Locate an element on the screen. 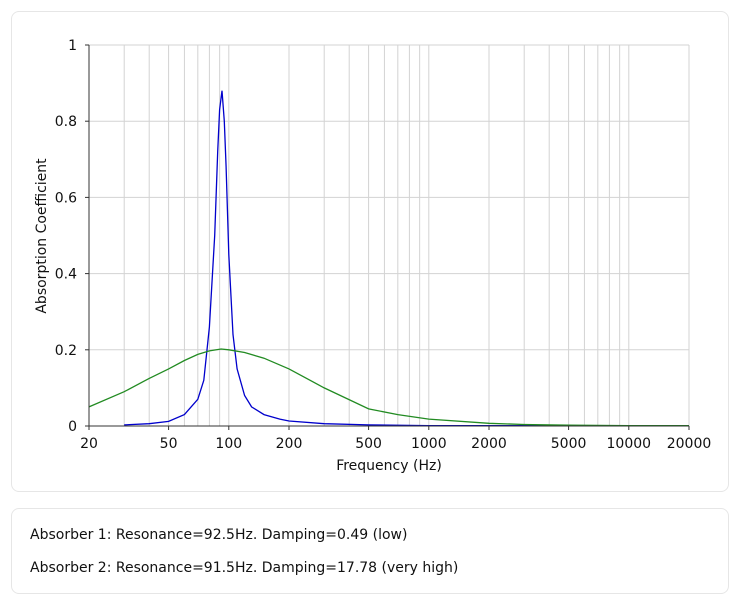  x-tick-label: 5000 is located at coordinates (569, 444).